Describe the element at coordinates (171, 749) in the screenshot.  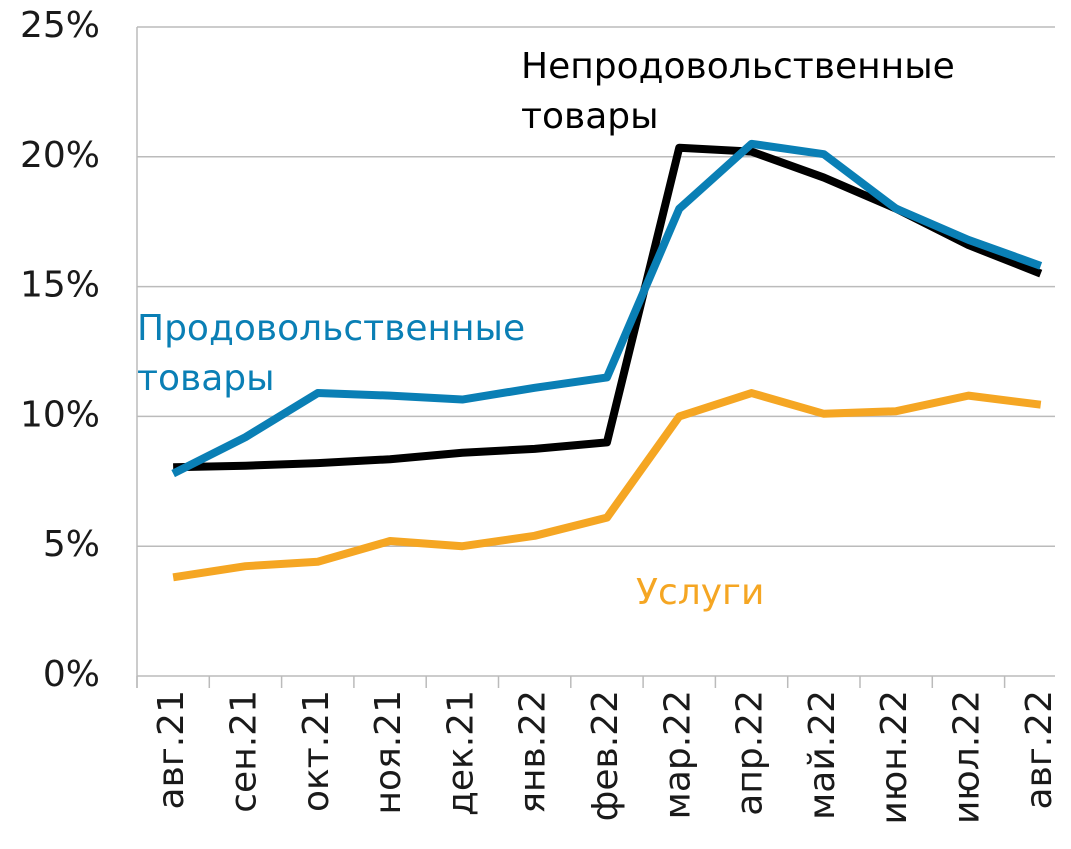
I see `x-tick-label: авг.21` at that location.